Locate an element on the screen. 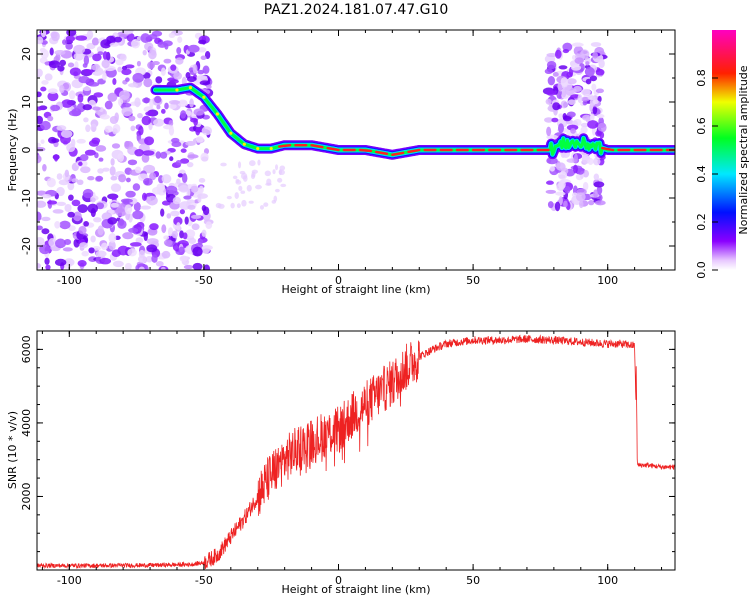 This screenshot has width=750, height=604. y-tick-label: -20 is located at coordinates (26, 246).